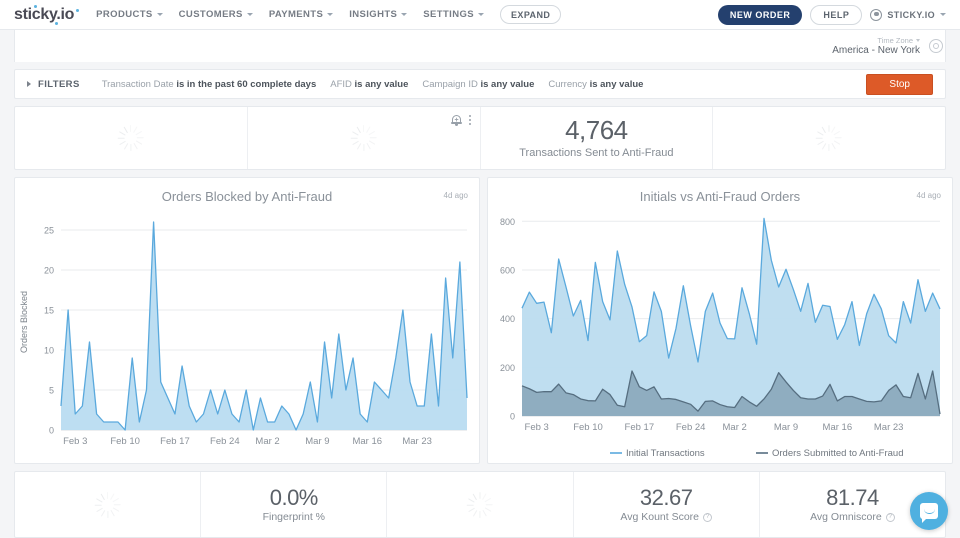  I want to click on expand-button: EXPAND, so click(531, 14).